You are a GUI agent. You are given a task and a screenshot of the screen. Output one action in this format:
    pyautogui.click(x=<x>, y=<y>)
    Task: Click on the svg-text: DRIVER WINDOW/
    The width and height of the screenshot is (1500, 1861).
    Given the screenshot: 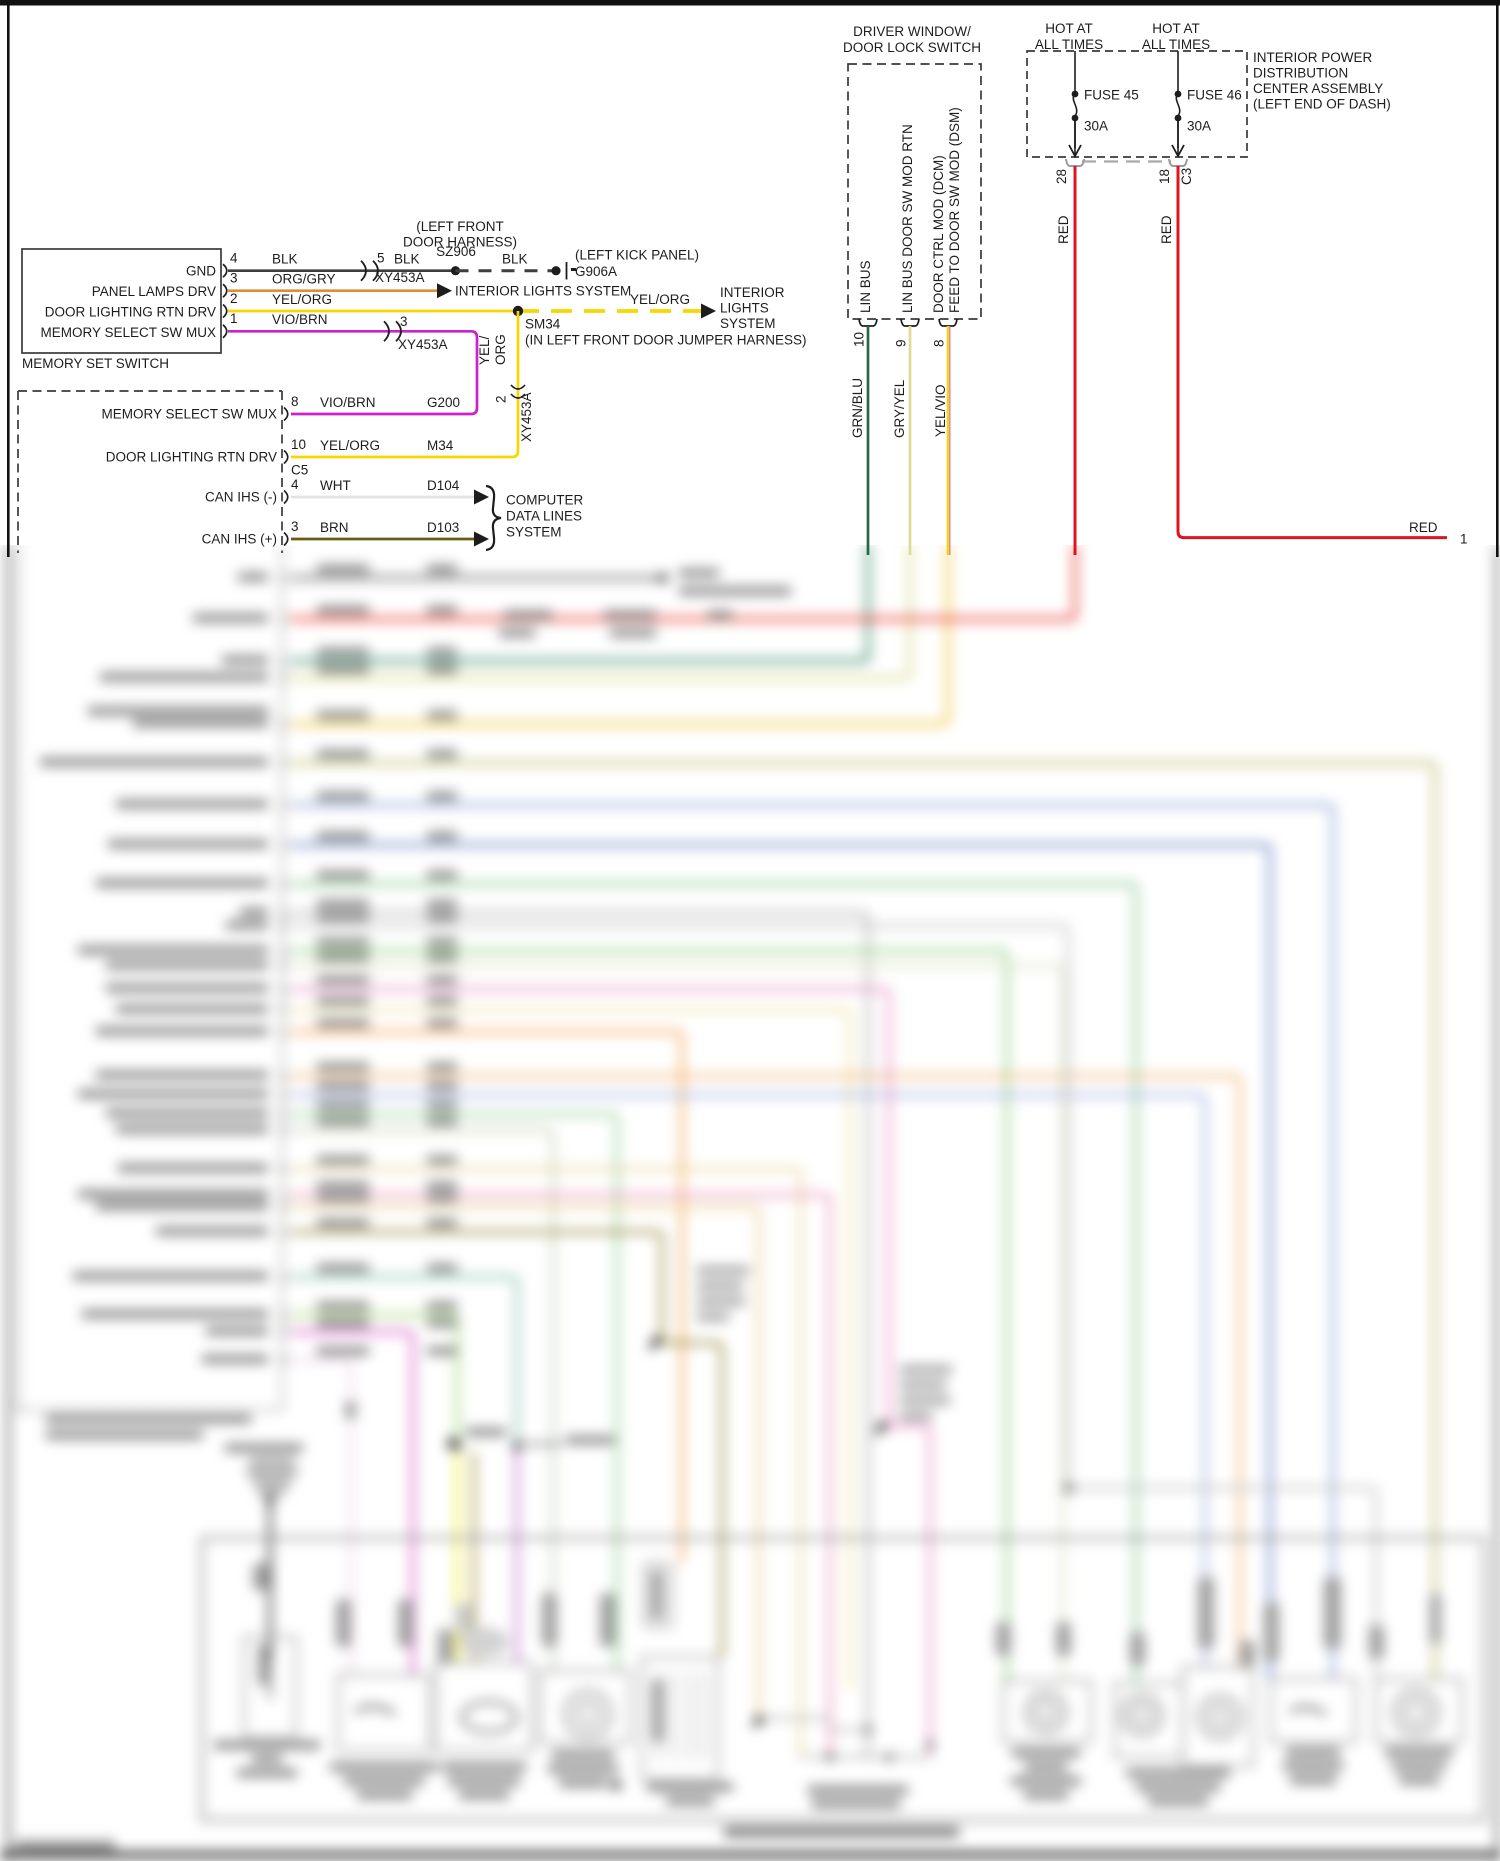 What is the action you would take?
    pyautogui.click(x=912, y=31)
    